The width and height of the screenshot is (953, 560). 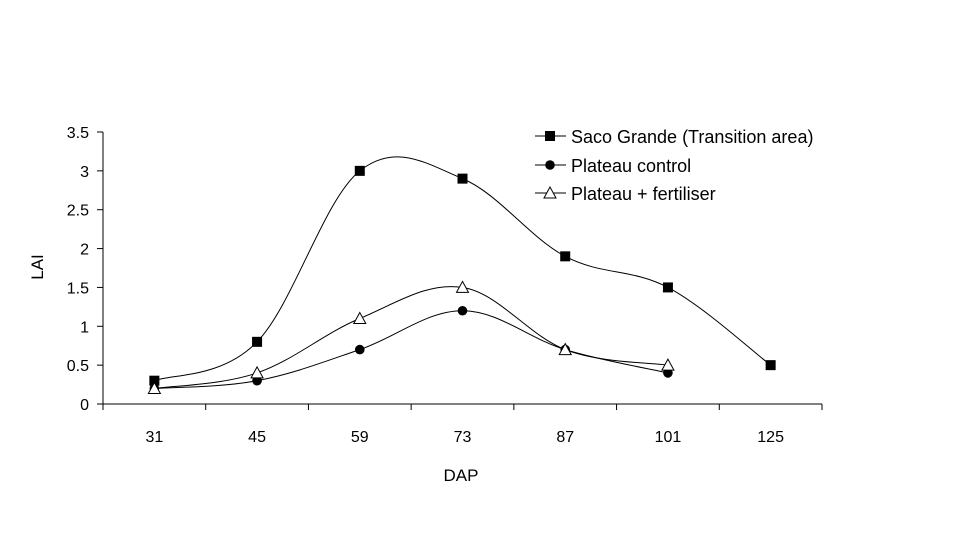 I want to click on x-tick-labels: 31 45 59 73 87 101 125, so click(x=464, y=437).